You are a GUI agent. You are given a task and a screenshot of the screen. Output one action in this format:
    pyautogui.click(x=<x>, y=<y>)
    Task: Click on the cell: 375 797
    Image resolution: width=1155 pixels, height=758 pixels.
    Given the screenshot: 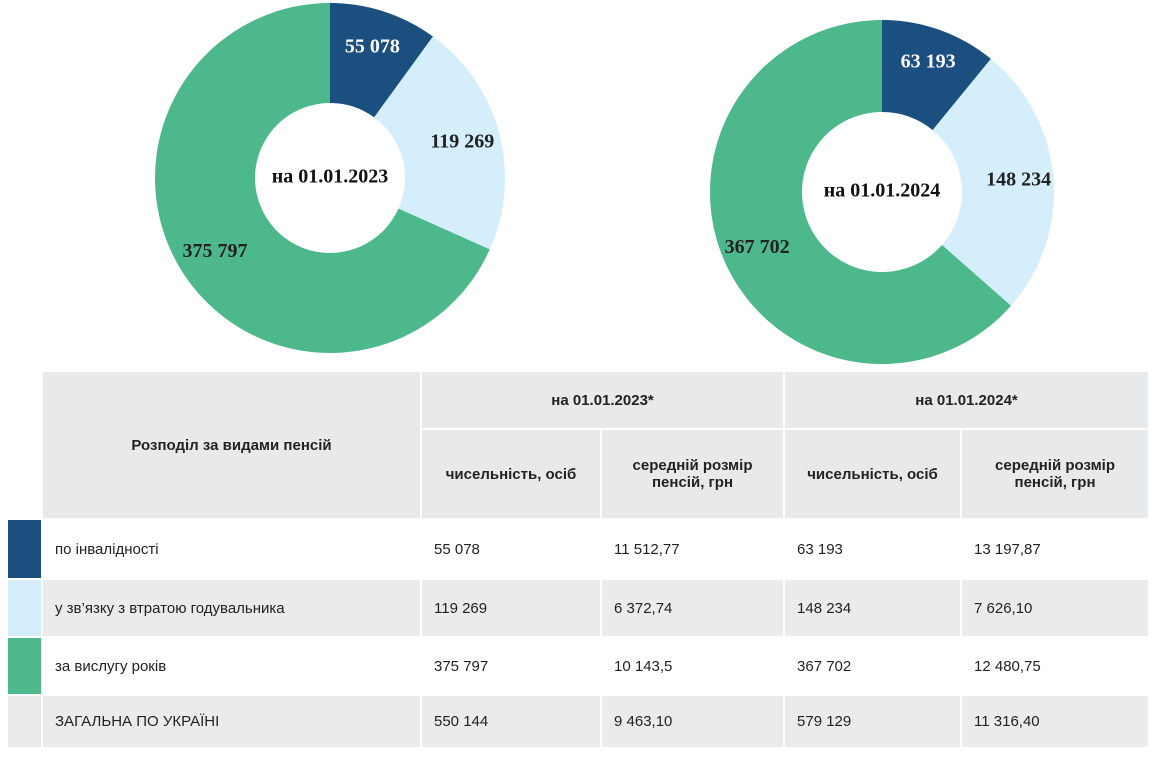 What is the action you would take?
    pyautogui.click(x=512, y=667)
    